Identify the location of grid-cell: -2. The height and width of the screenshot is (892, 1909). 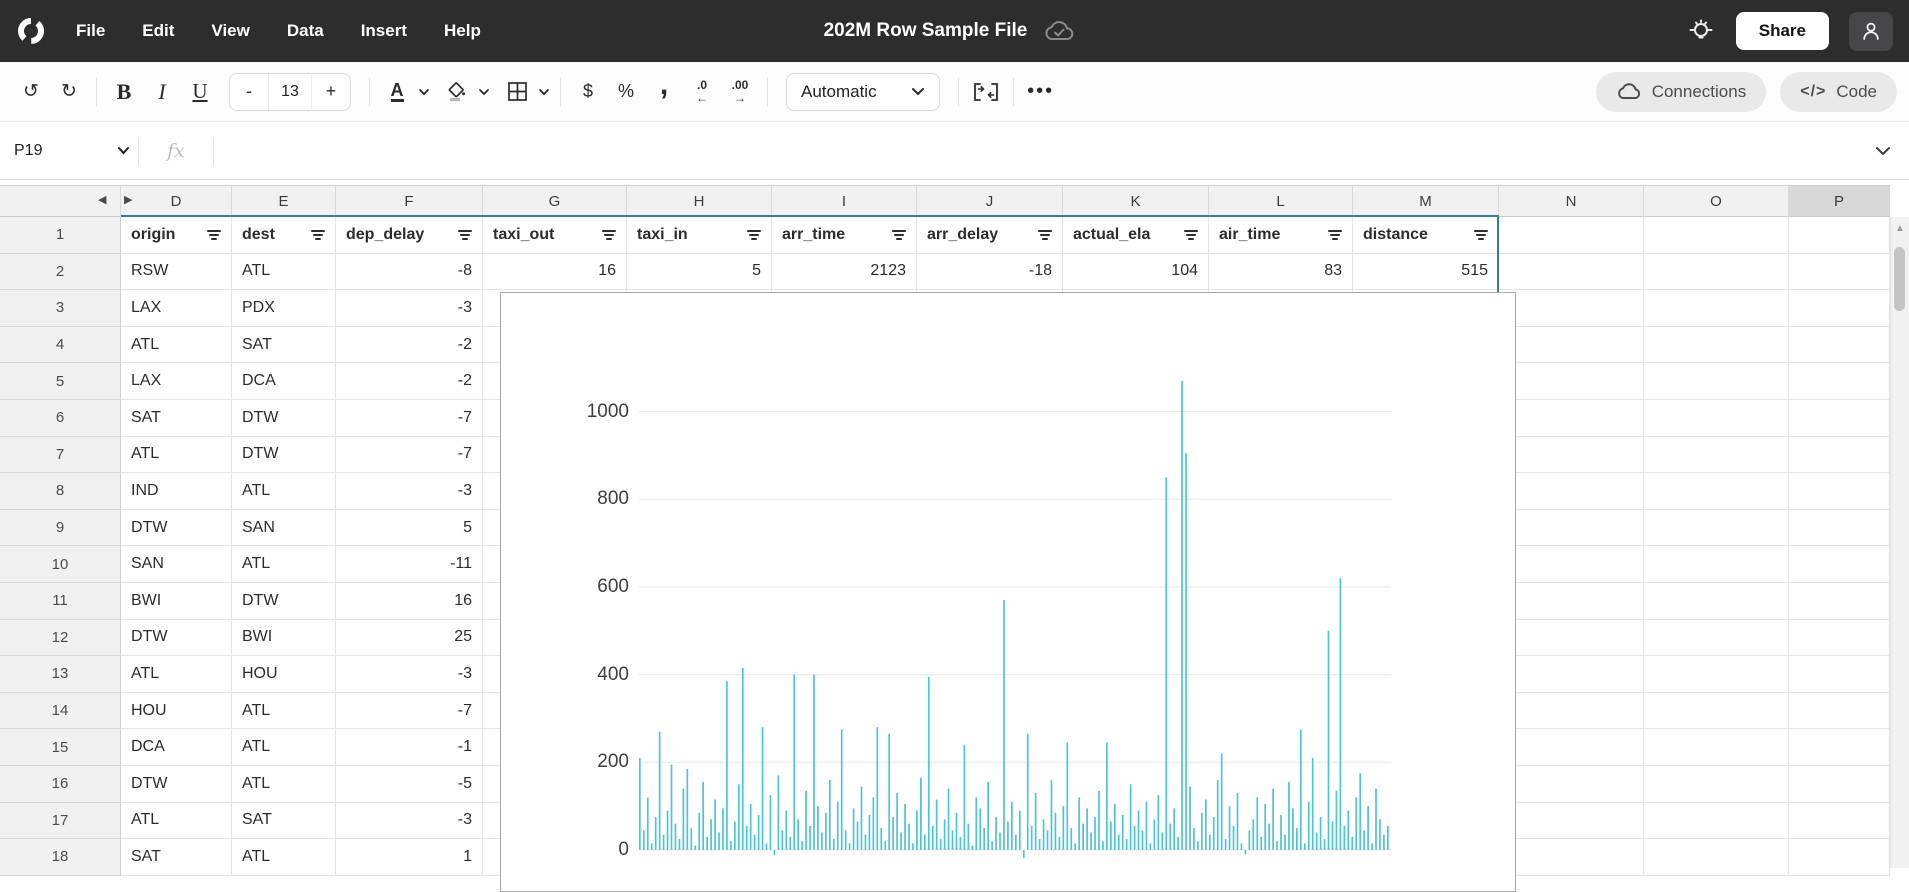
(409, 345).